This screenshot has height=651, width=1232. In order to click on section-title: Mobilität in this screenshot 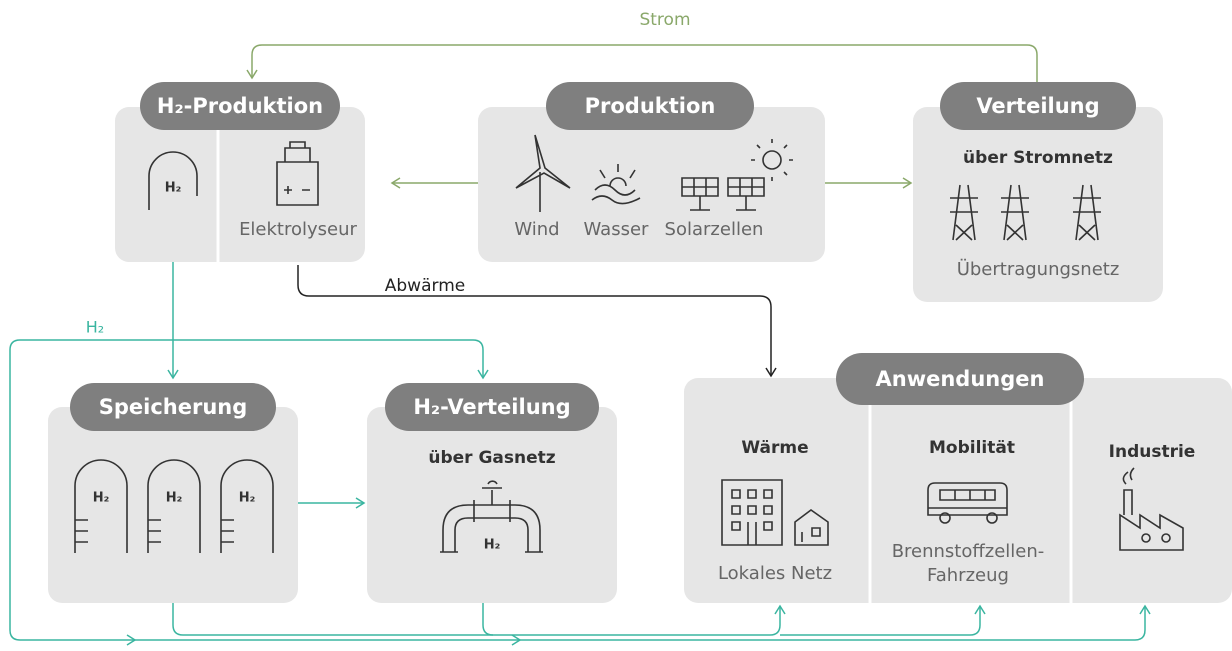, I will do `click(972, 448)`.